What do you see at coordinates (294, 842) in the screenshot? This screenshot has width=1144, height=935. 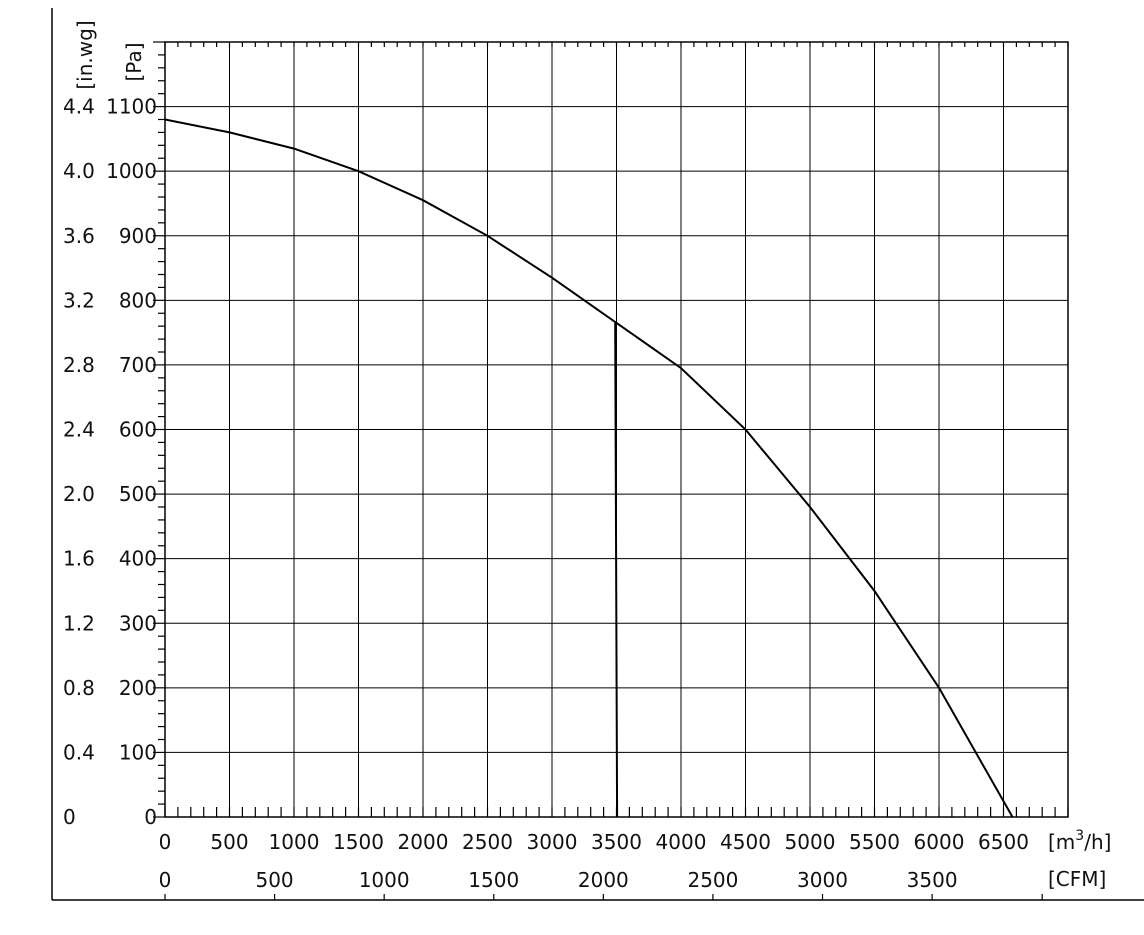 I see `x-tick-label: 1000` at bounding box center [294, 842].